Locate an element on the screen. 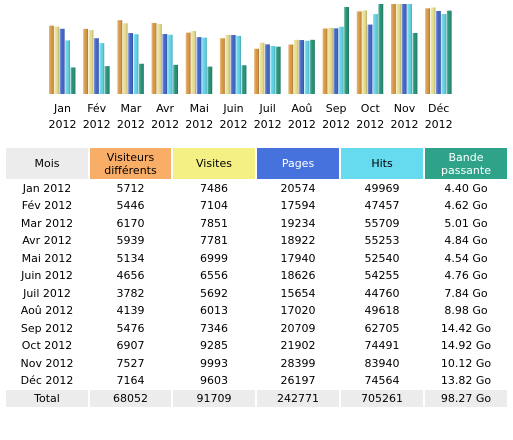 This screenshot has height=440, width=513. x-tick-month-label: Mar is located at coordinates (131, 108).